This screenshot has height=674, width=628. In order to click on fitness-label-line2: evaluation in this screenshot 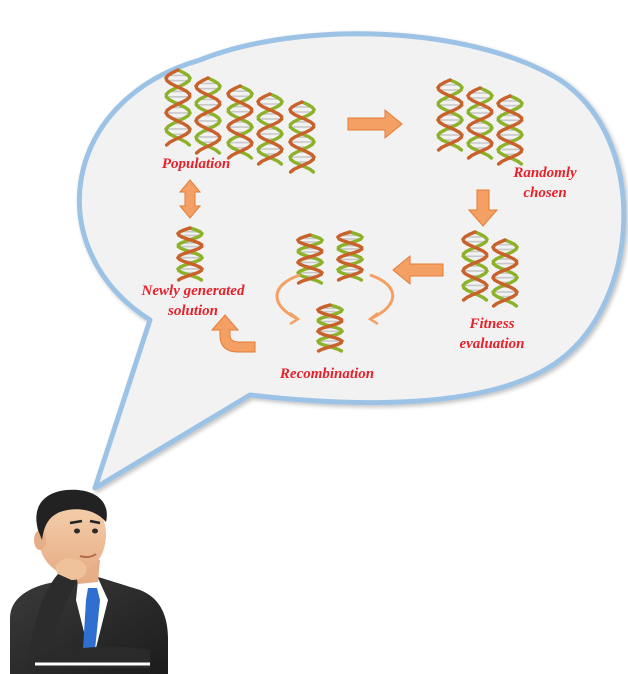, I will do `click(491, 344)`.